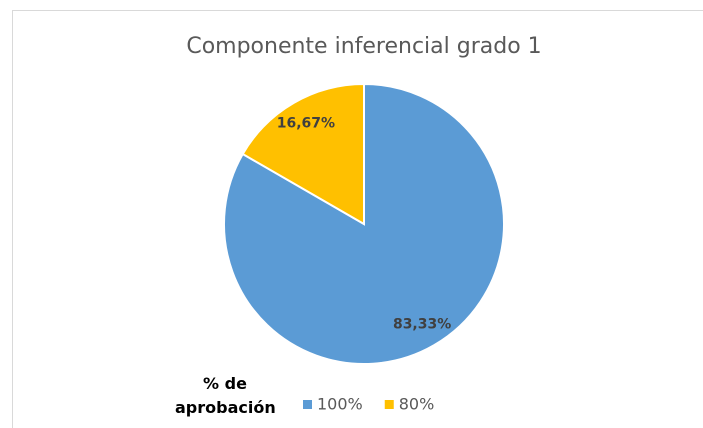  What do you see at coordinates (340, 404) in the screenshot?
I see `legend-label: 100%` at bounding box center [340, 404].